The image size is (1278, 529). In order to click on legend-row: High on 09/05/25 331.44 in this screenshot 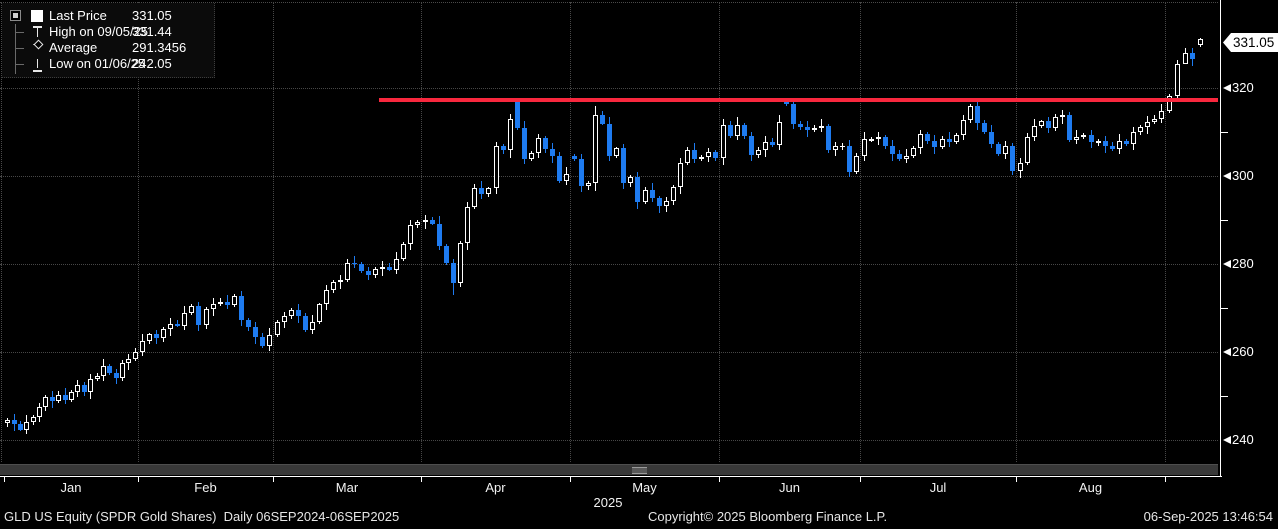, I will do `click(108, 32)`.